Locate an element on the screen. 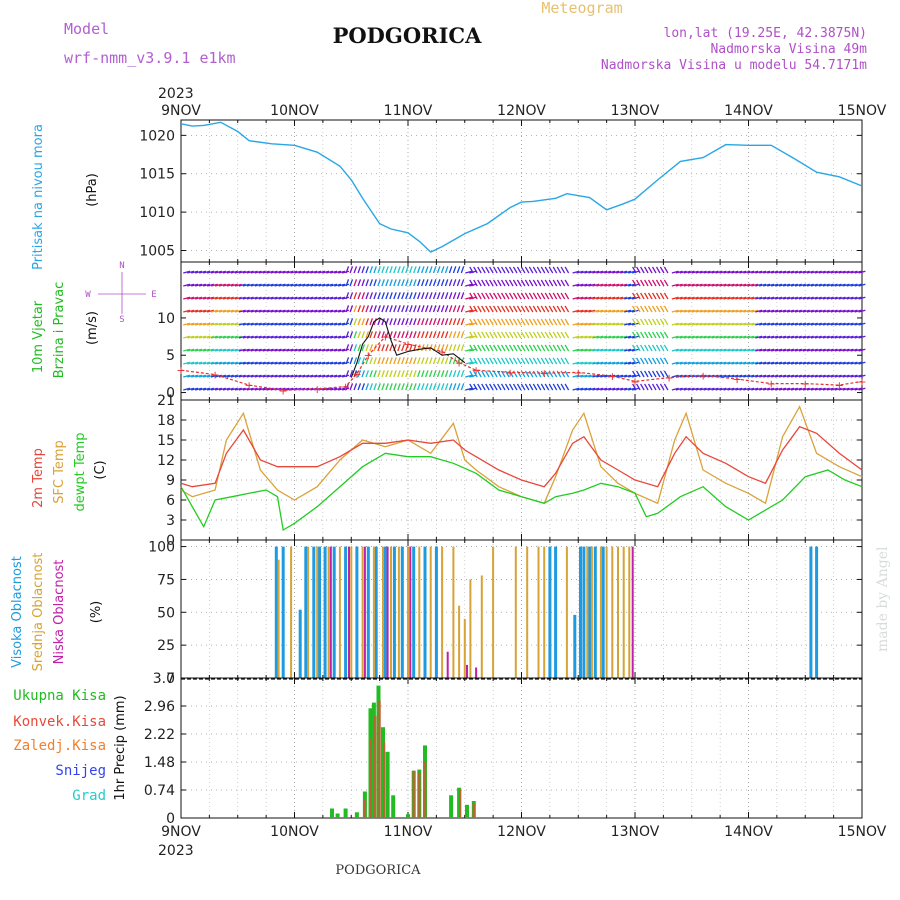  compass-e: E is located at coordinates (153, 295).